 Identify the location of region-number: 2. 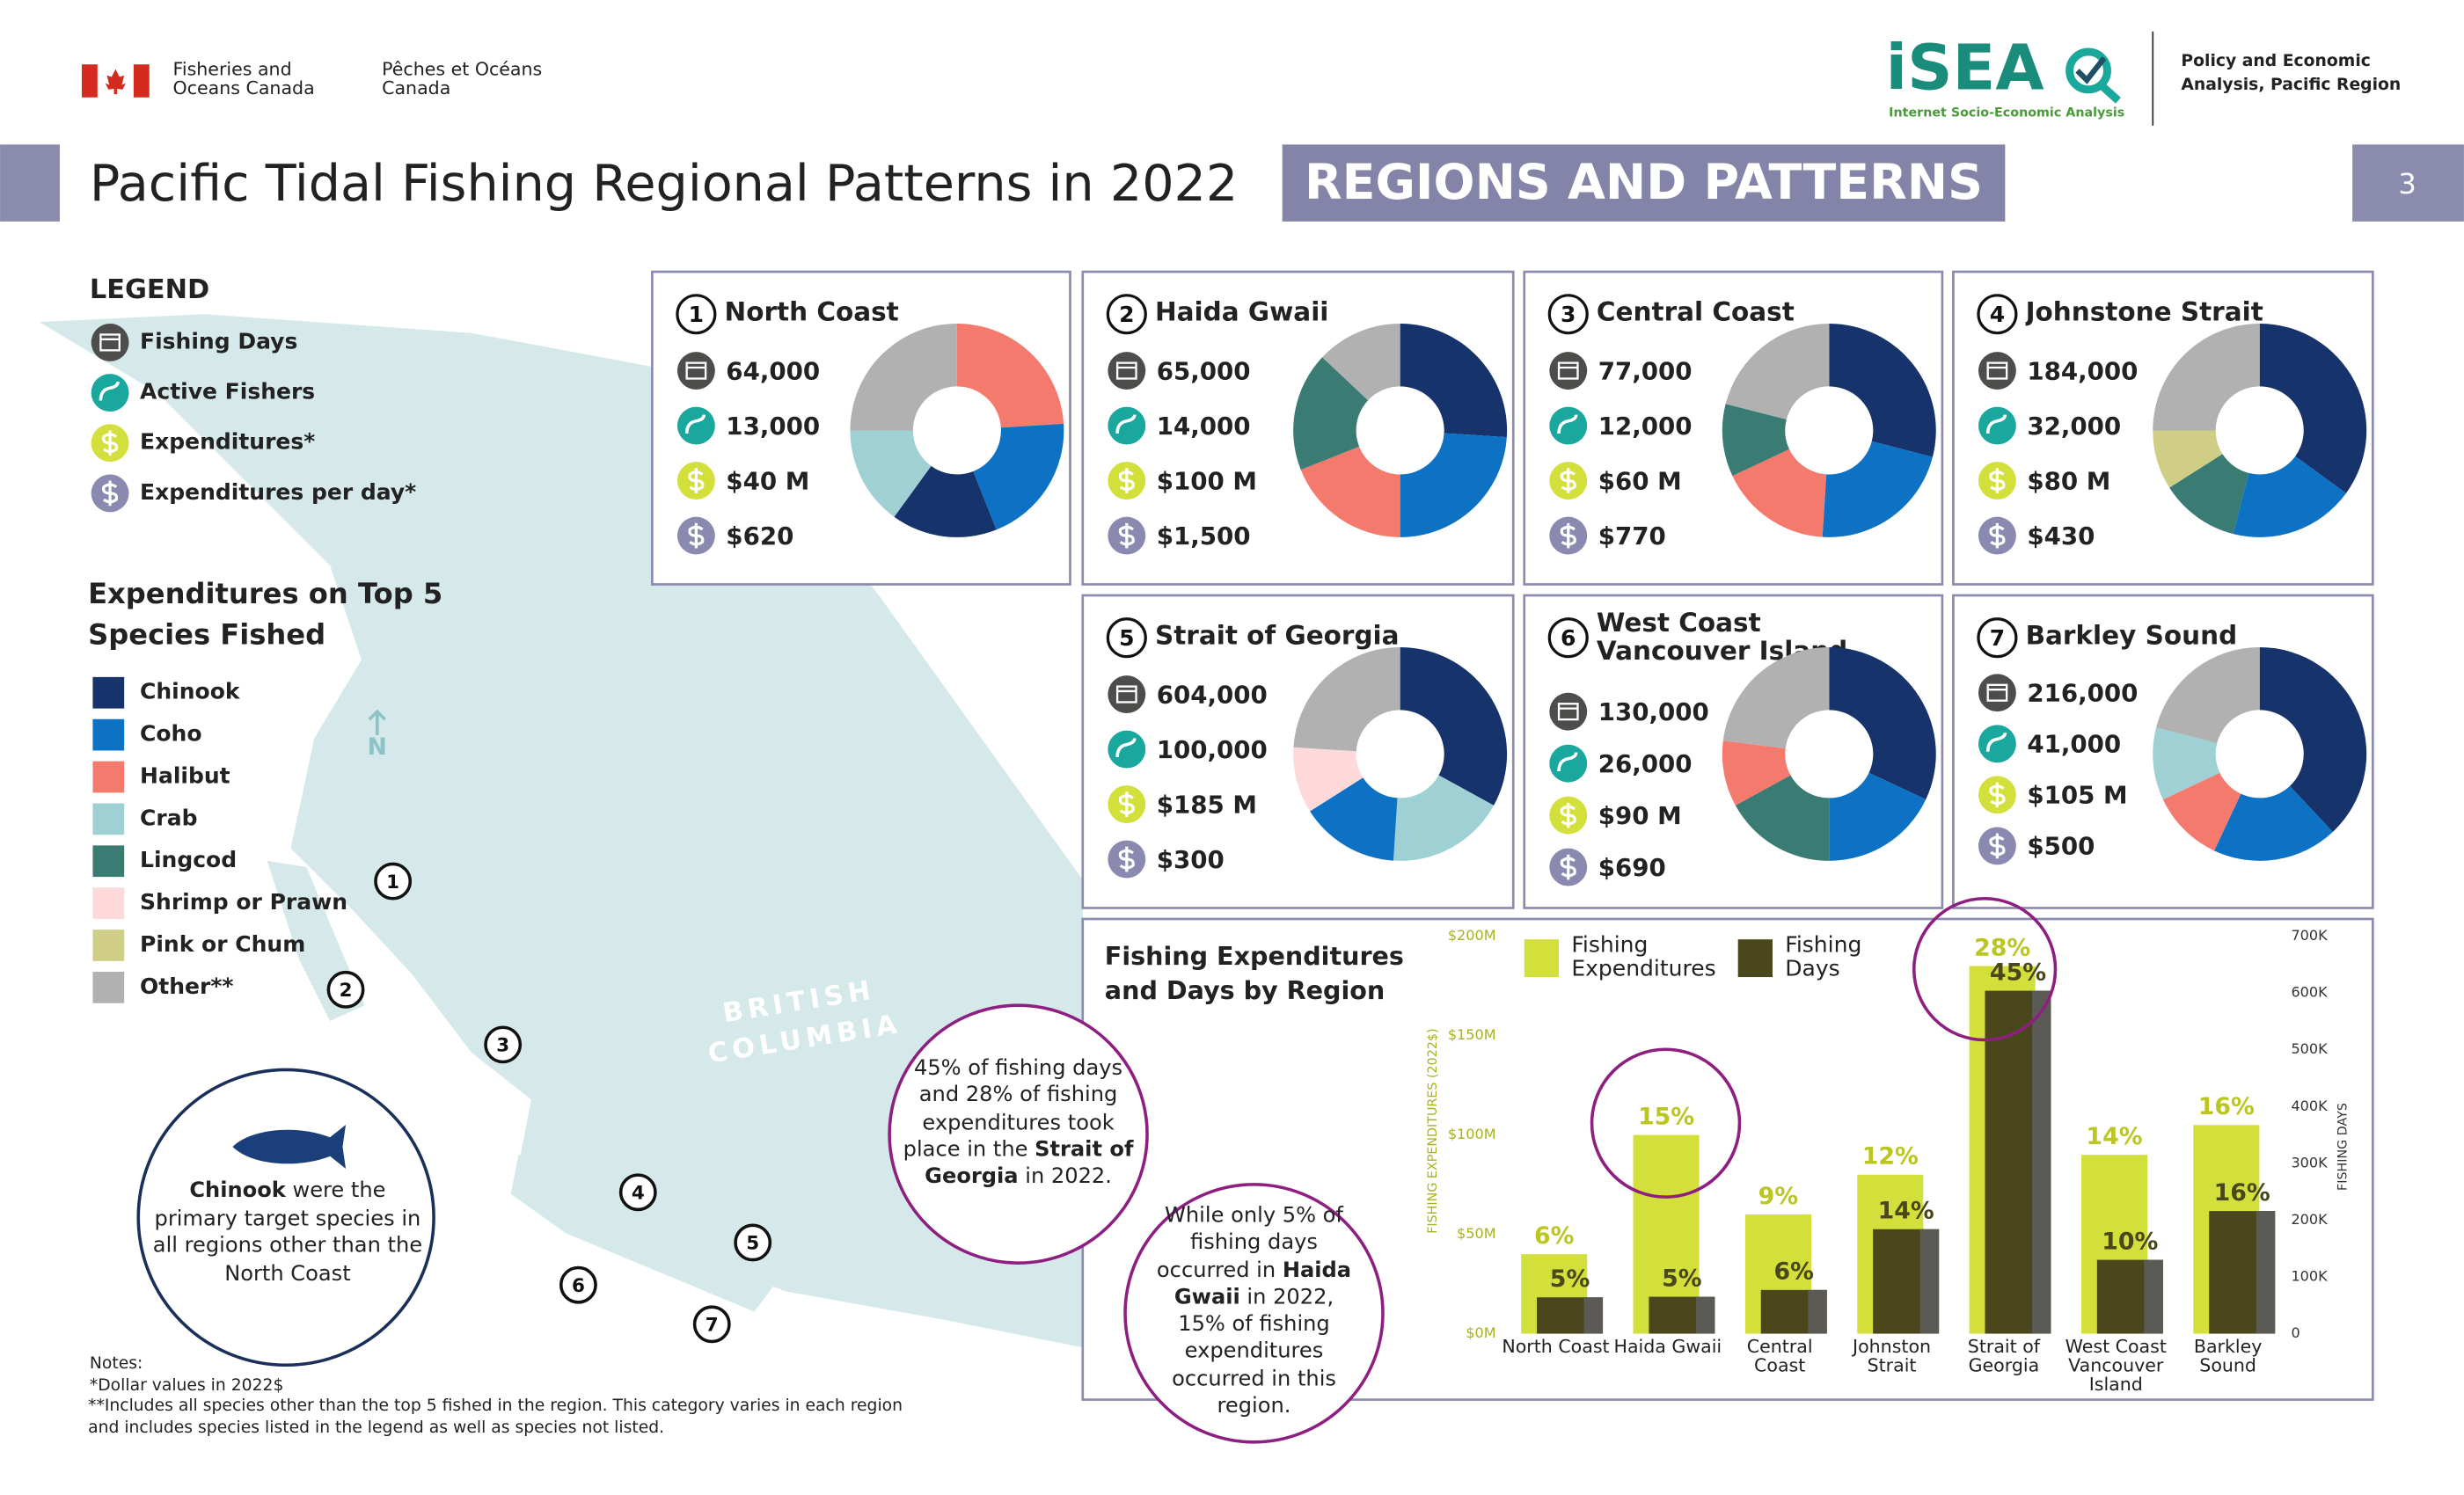
(1126, 314).